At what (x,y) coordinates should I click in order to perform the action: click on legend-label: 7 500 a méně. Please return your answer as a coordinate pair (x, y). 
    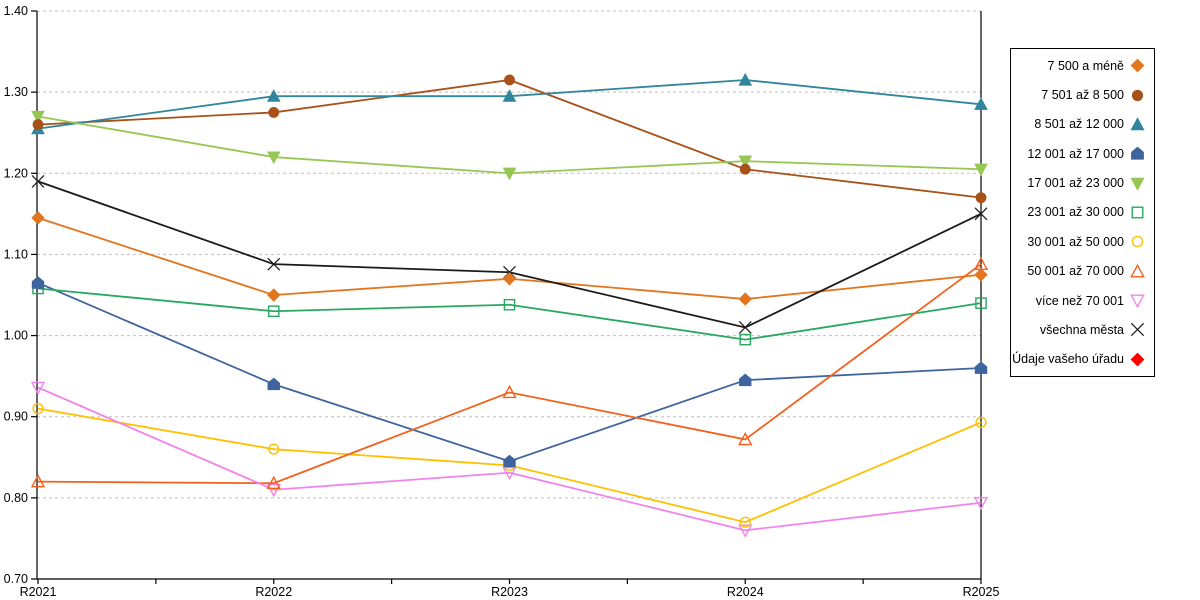
    Looking at the image, I should click on (1085, 65).